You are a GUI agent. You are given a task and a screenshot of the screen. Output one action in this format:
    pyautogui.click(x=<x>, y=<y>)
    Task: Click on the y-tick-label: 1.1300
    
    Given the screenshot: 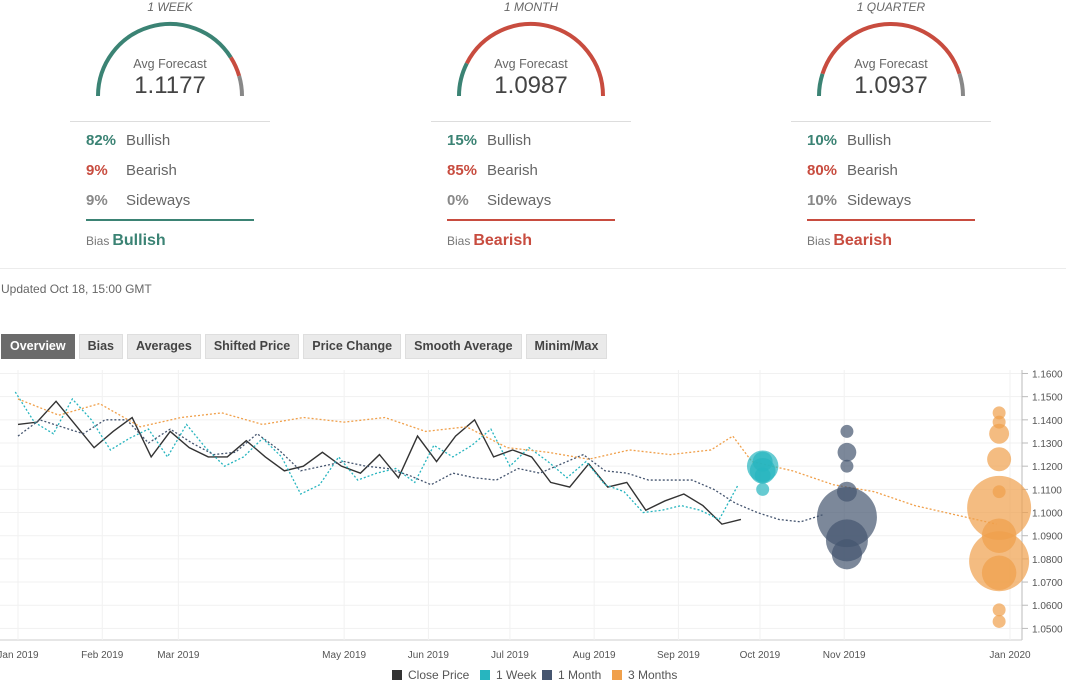 What is the action you would take?
    pyautogui.click(x=1047, y=444)
    